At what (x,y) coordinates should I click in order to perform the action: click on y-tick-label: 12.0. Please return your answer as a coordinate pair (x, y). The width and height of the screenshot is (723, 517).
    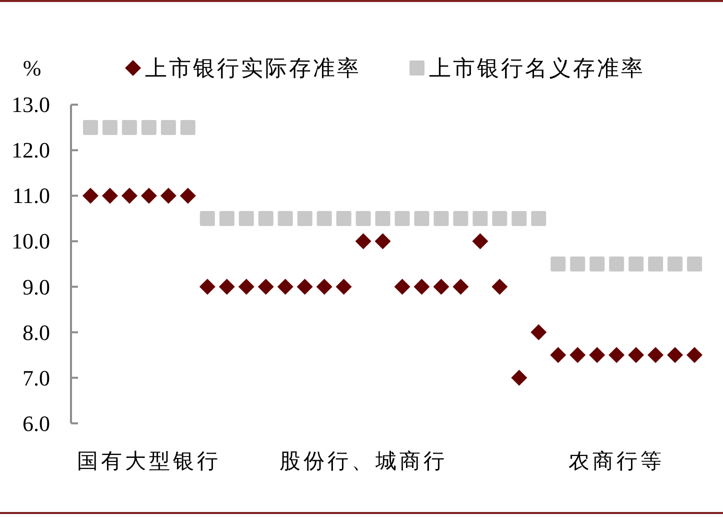
    Looking at the image, I should click on (31, 150).